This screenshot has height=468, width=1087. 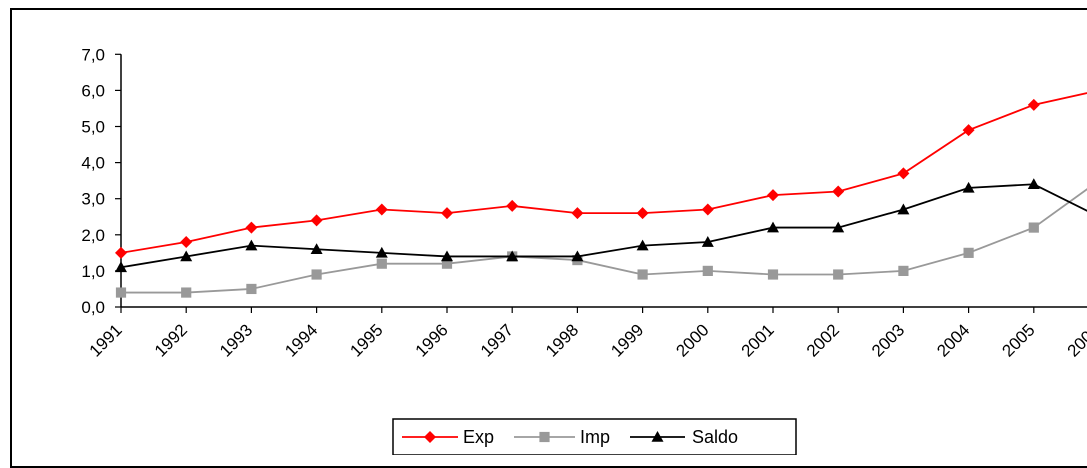 I want to click on x-tick-label: 2006, so click(x=1075, y=340).